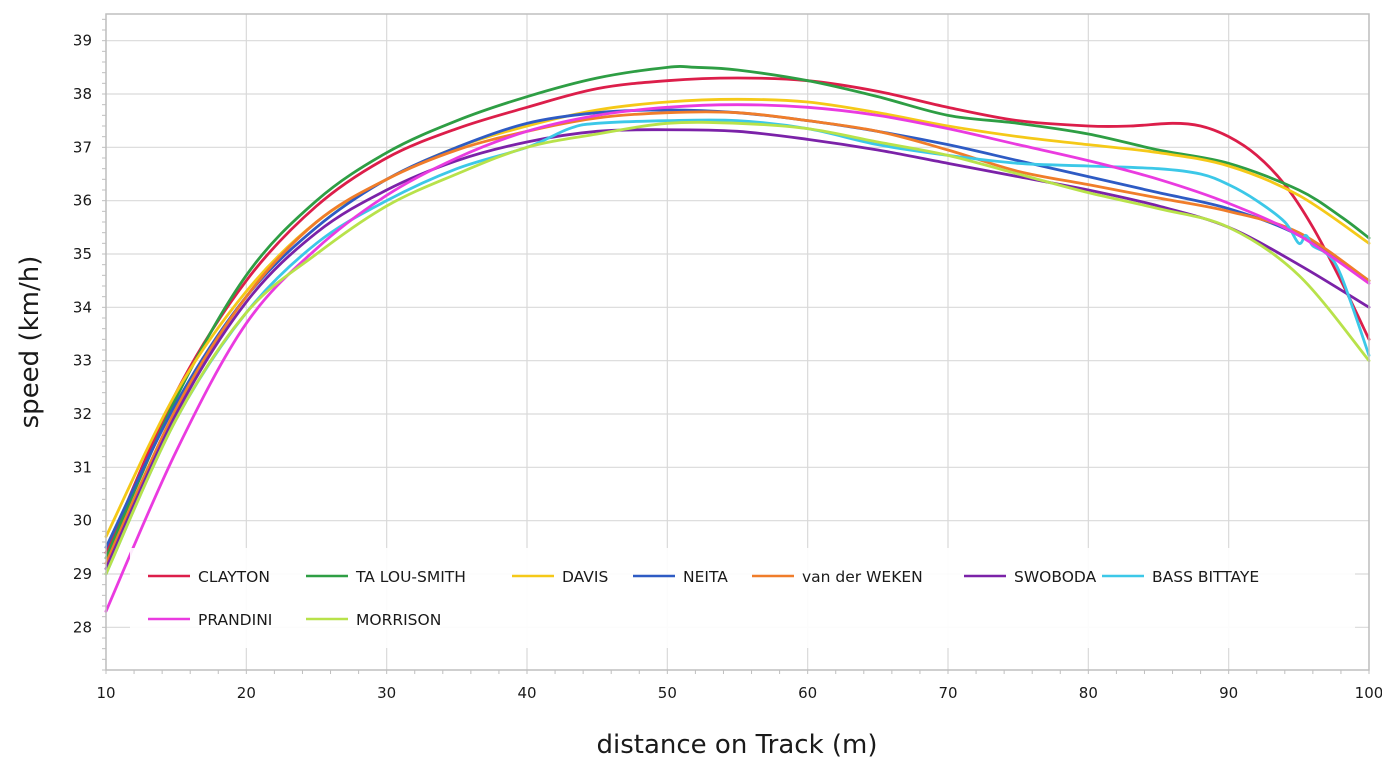 Image resolution: width=1382 pixels, height=764 pixels. I want to click on x-tick-label: 60, so click(807, 693).